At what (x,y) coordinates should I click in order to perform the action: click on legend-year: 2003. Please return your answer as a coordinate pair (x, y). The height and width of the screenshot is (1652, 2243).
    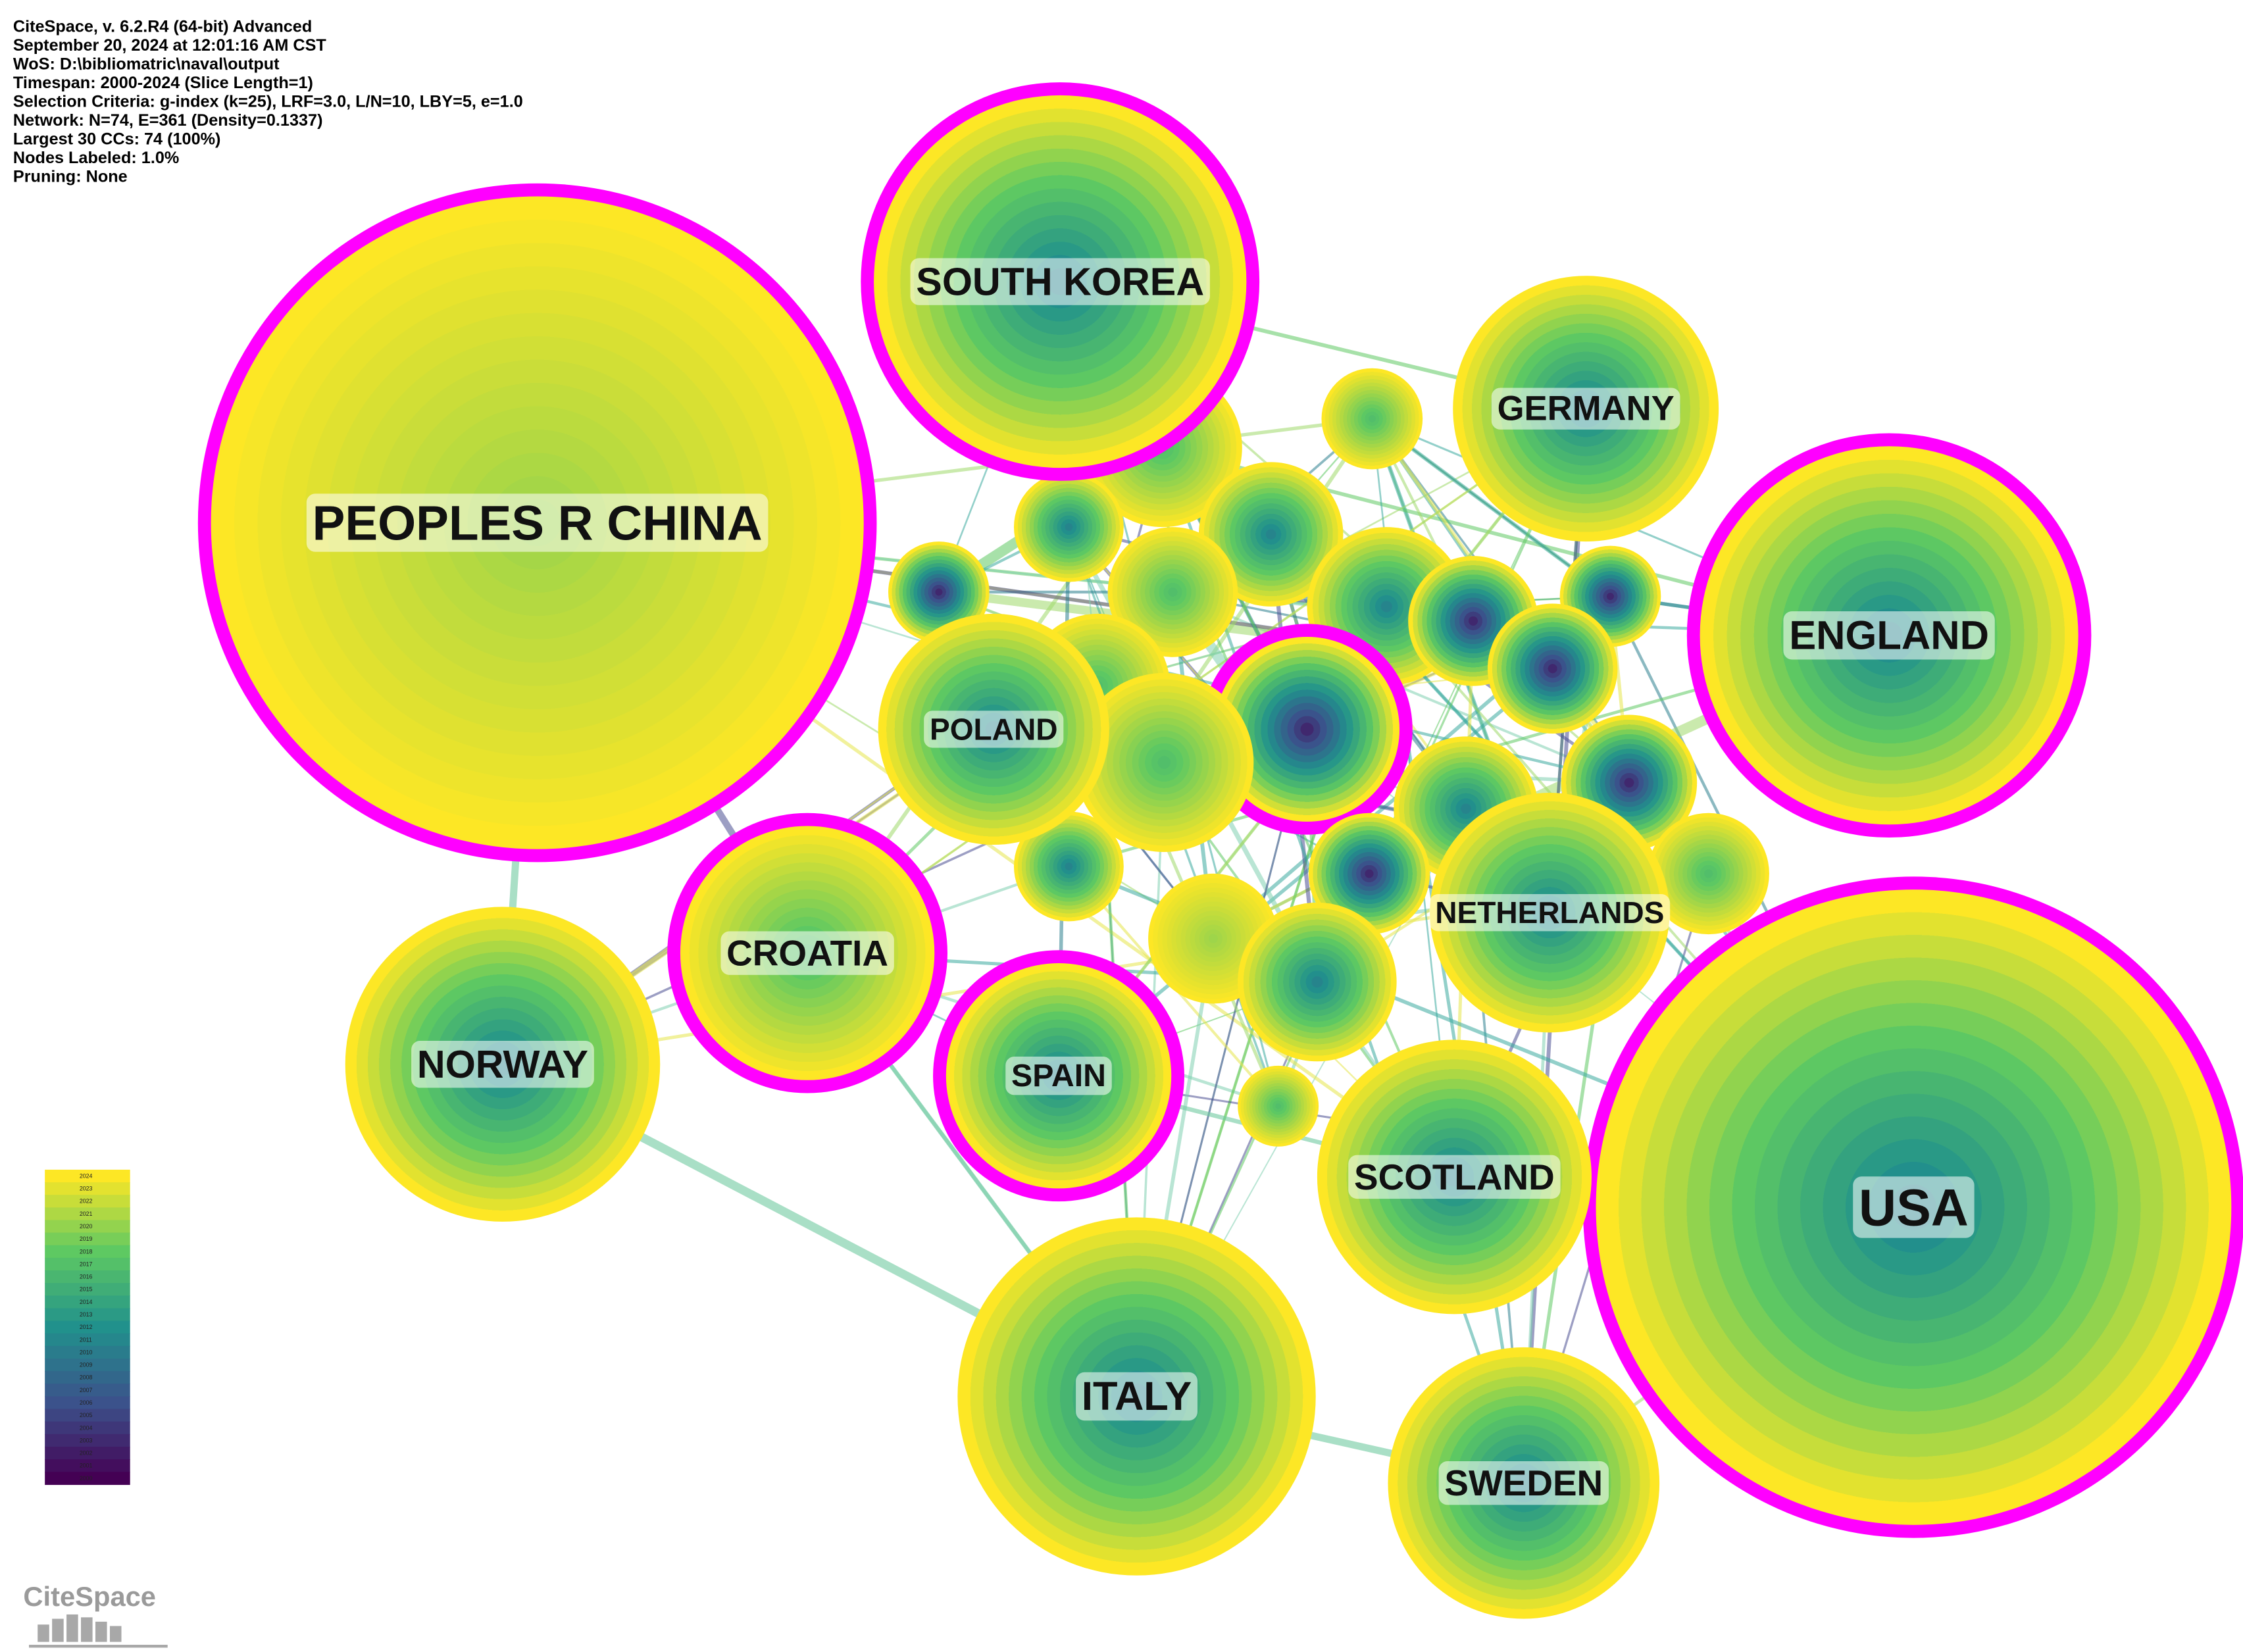
    Looking at the image, I should click on (87, 1440).